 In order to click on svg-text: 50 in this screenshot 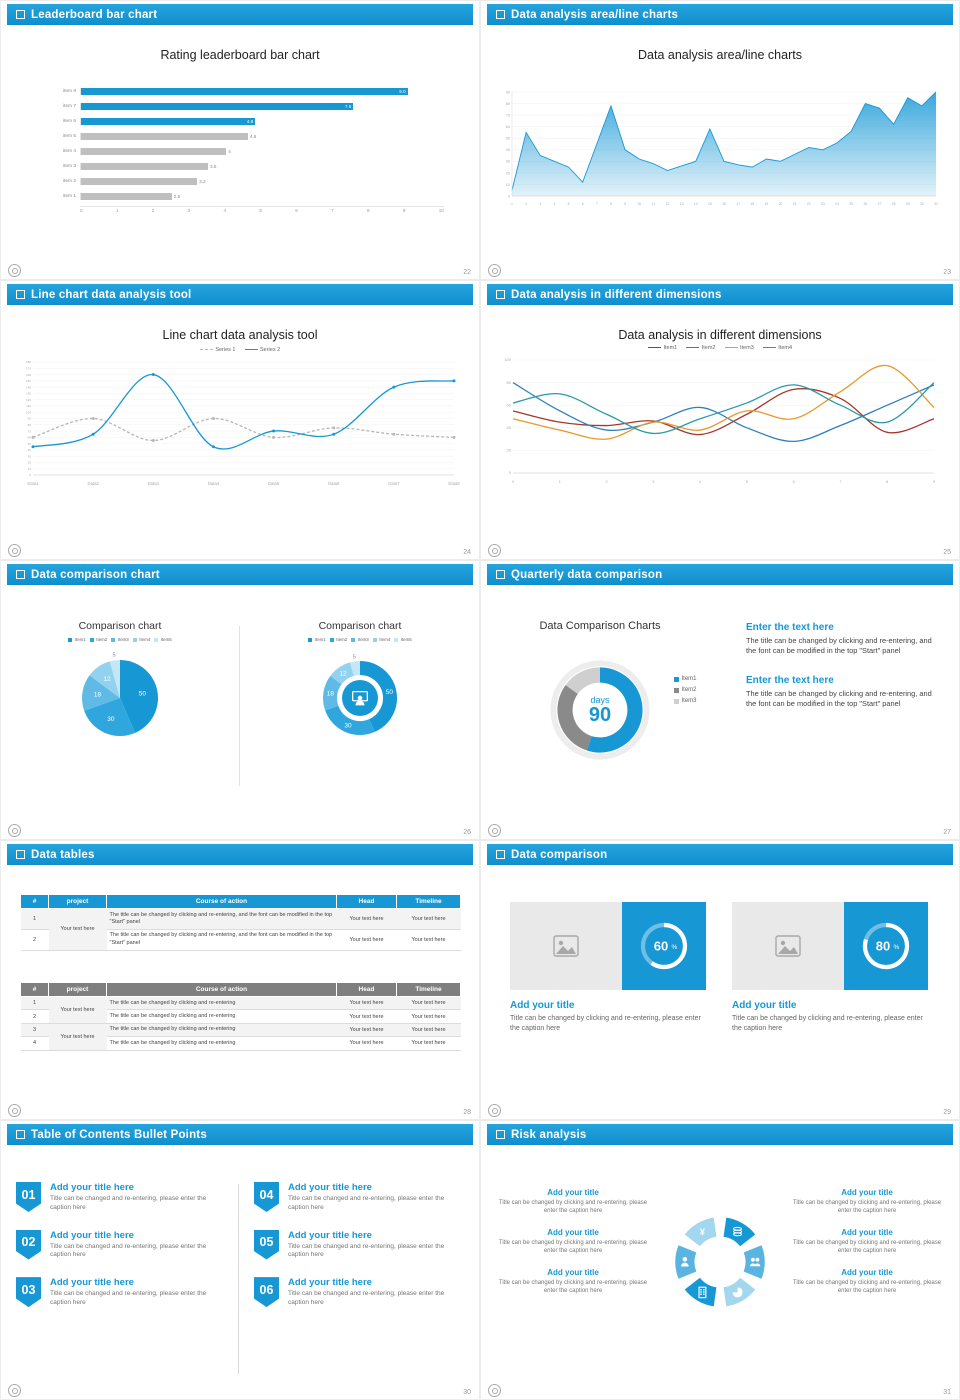, I will do `click(143, 693)`.